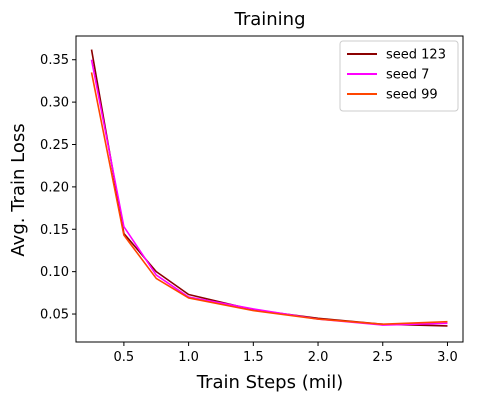 The height and width of the screenshot is (401, 477). I want to click on y-tick-label: 0.30, so click(54, 103).